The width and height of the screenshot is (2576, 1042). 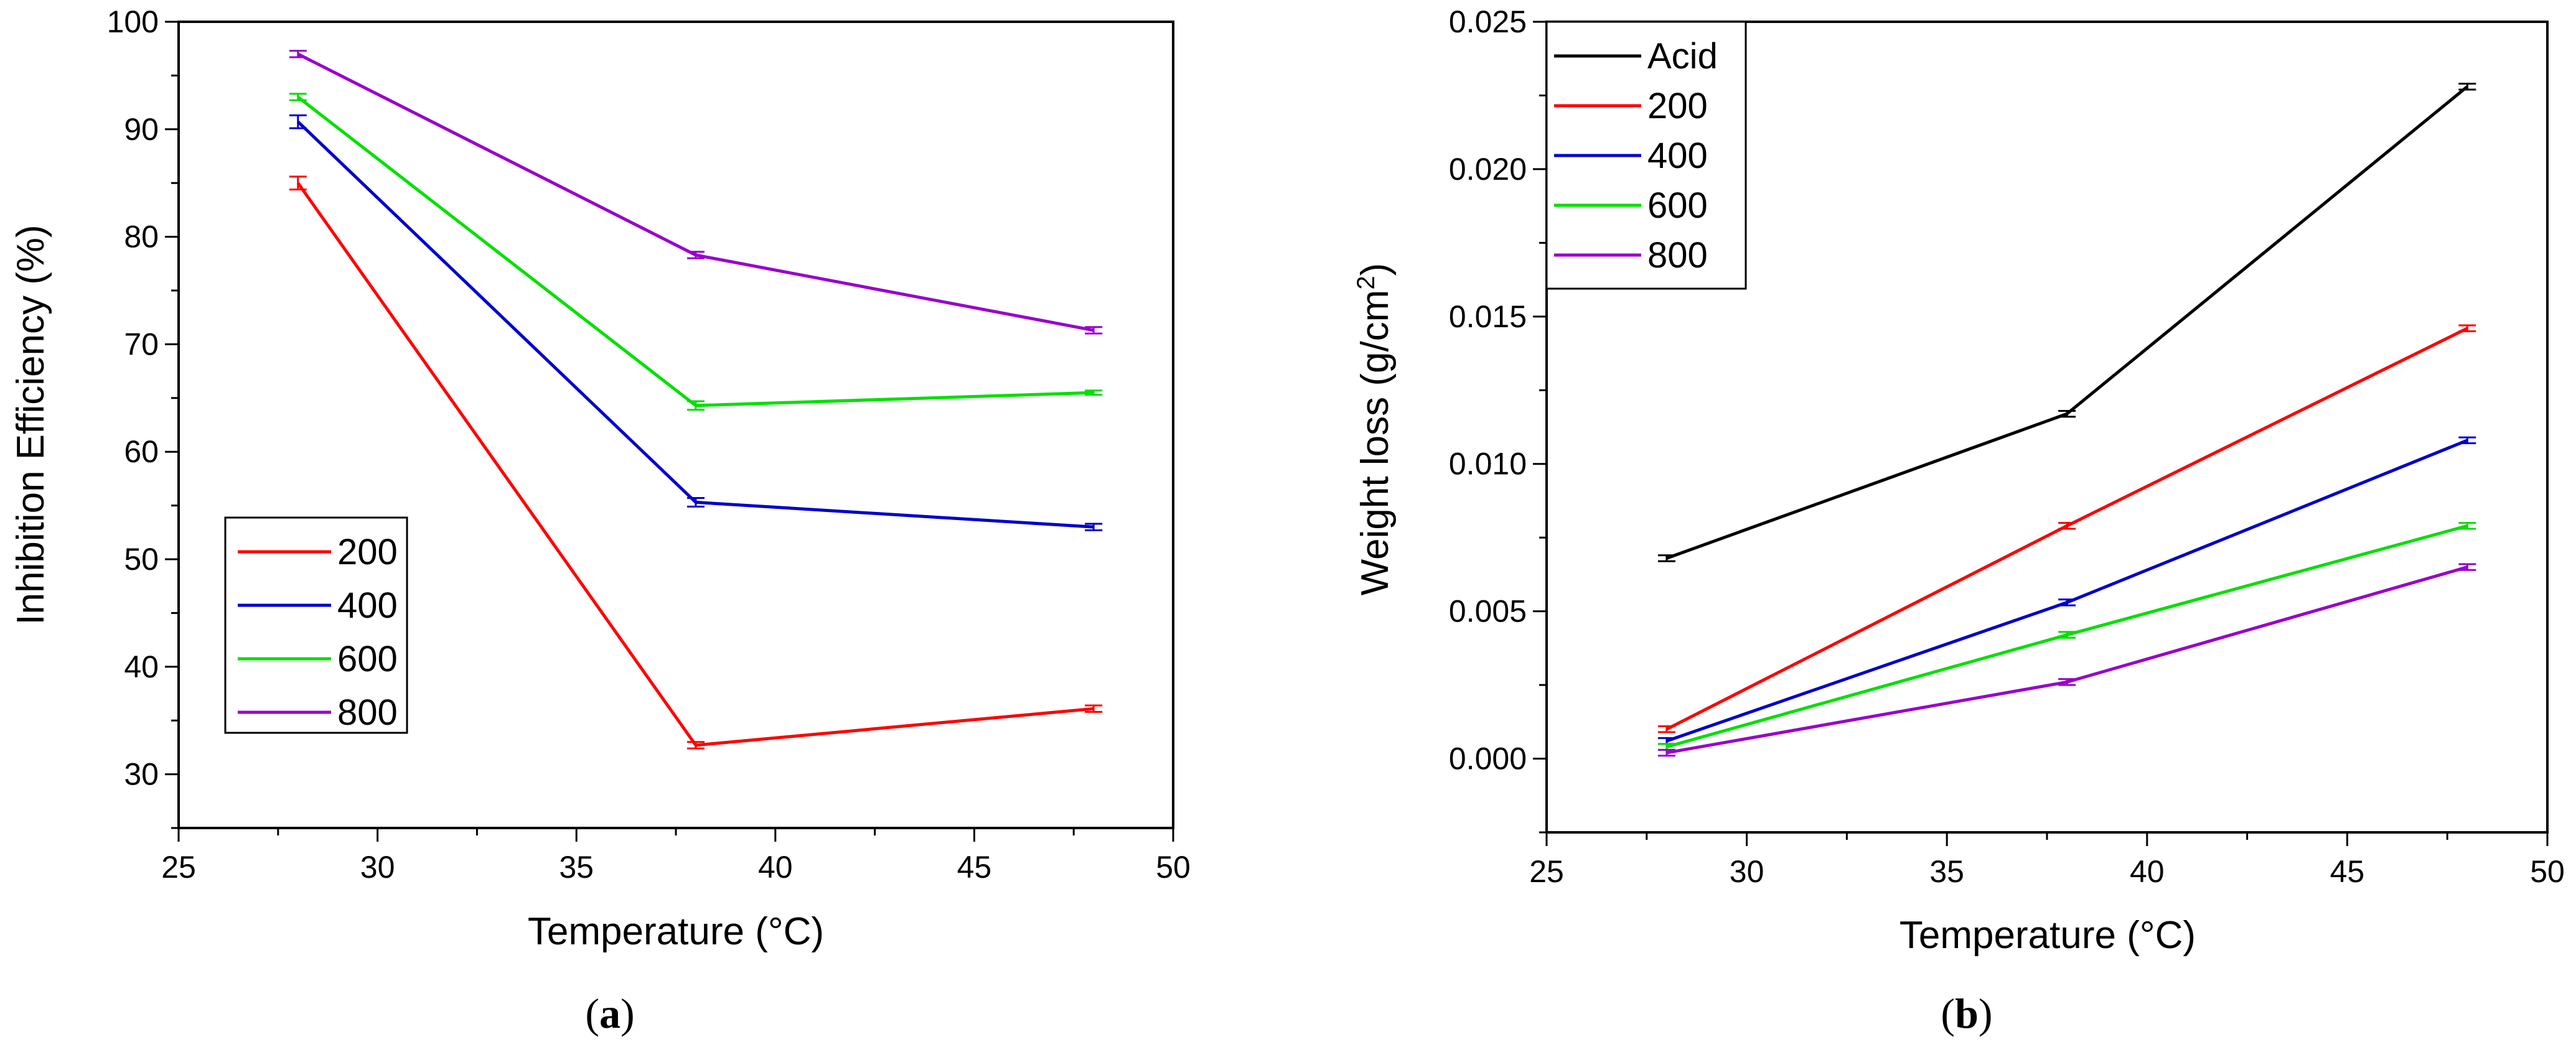 I want to click on y-tick-label: 50, so click(x=141, y=559).